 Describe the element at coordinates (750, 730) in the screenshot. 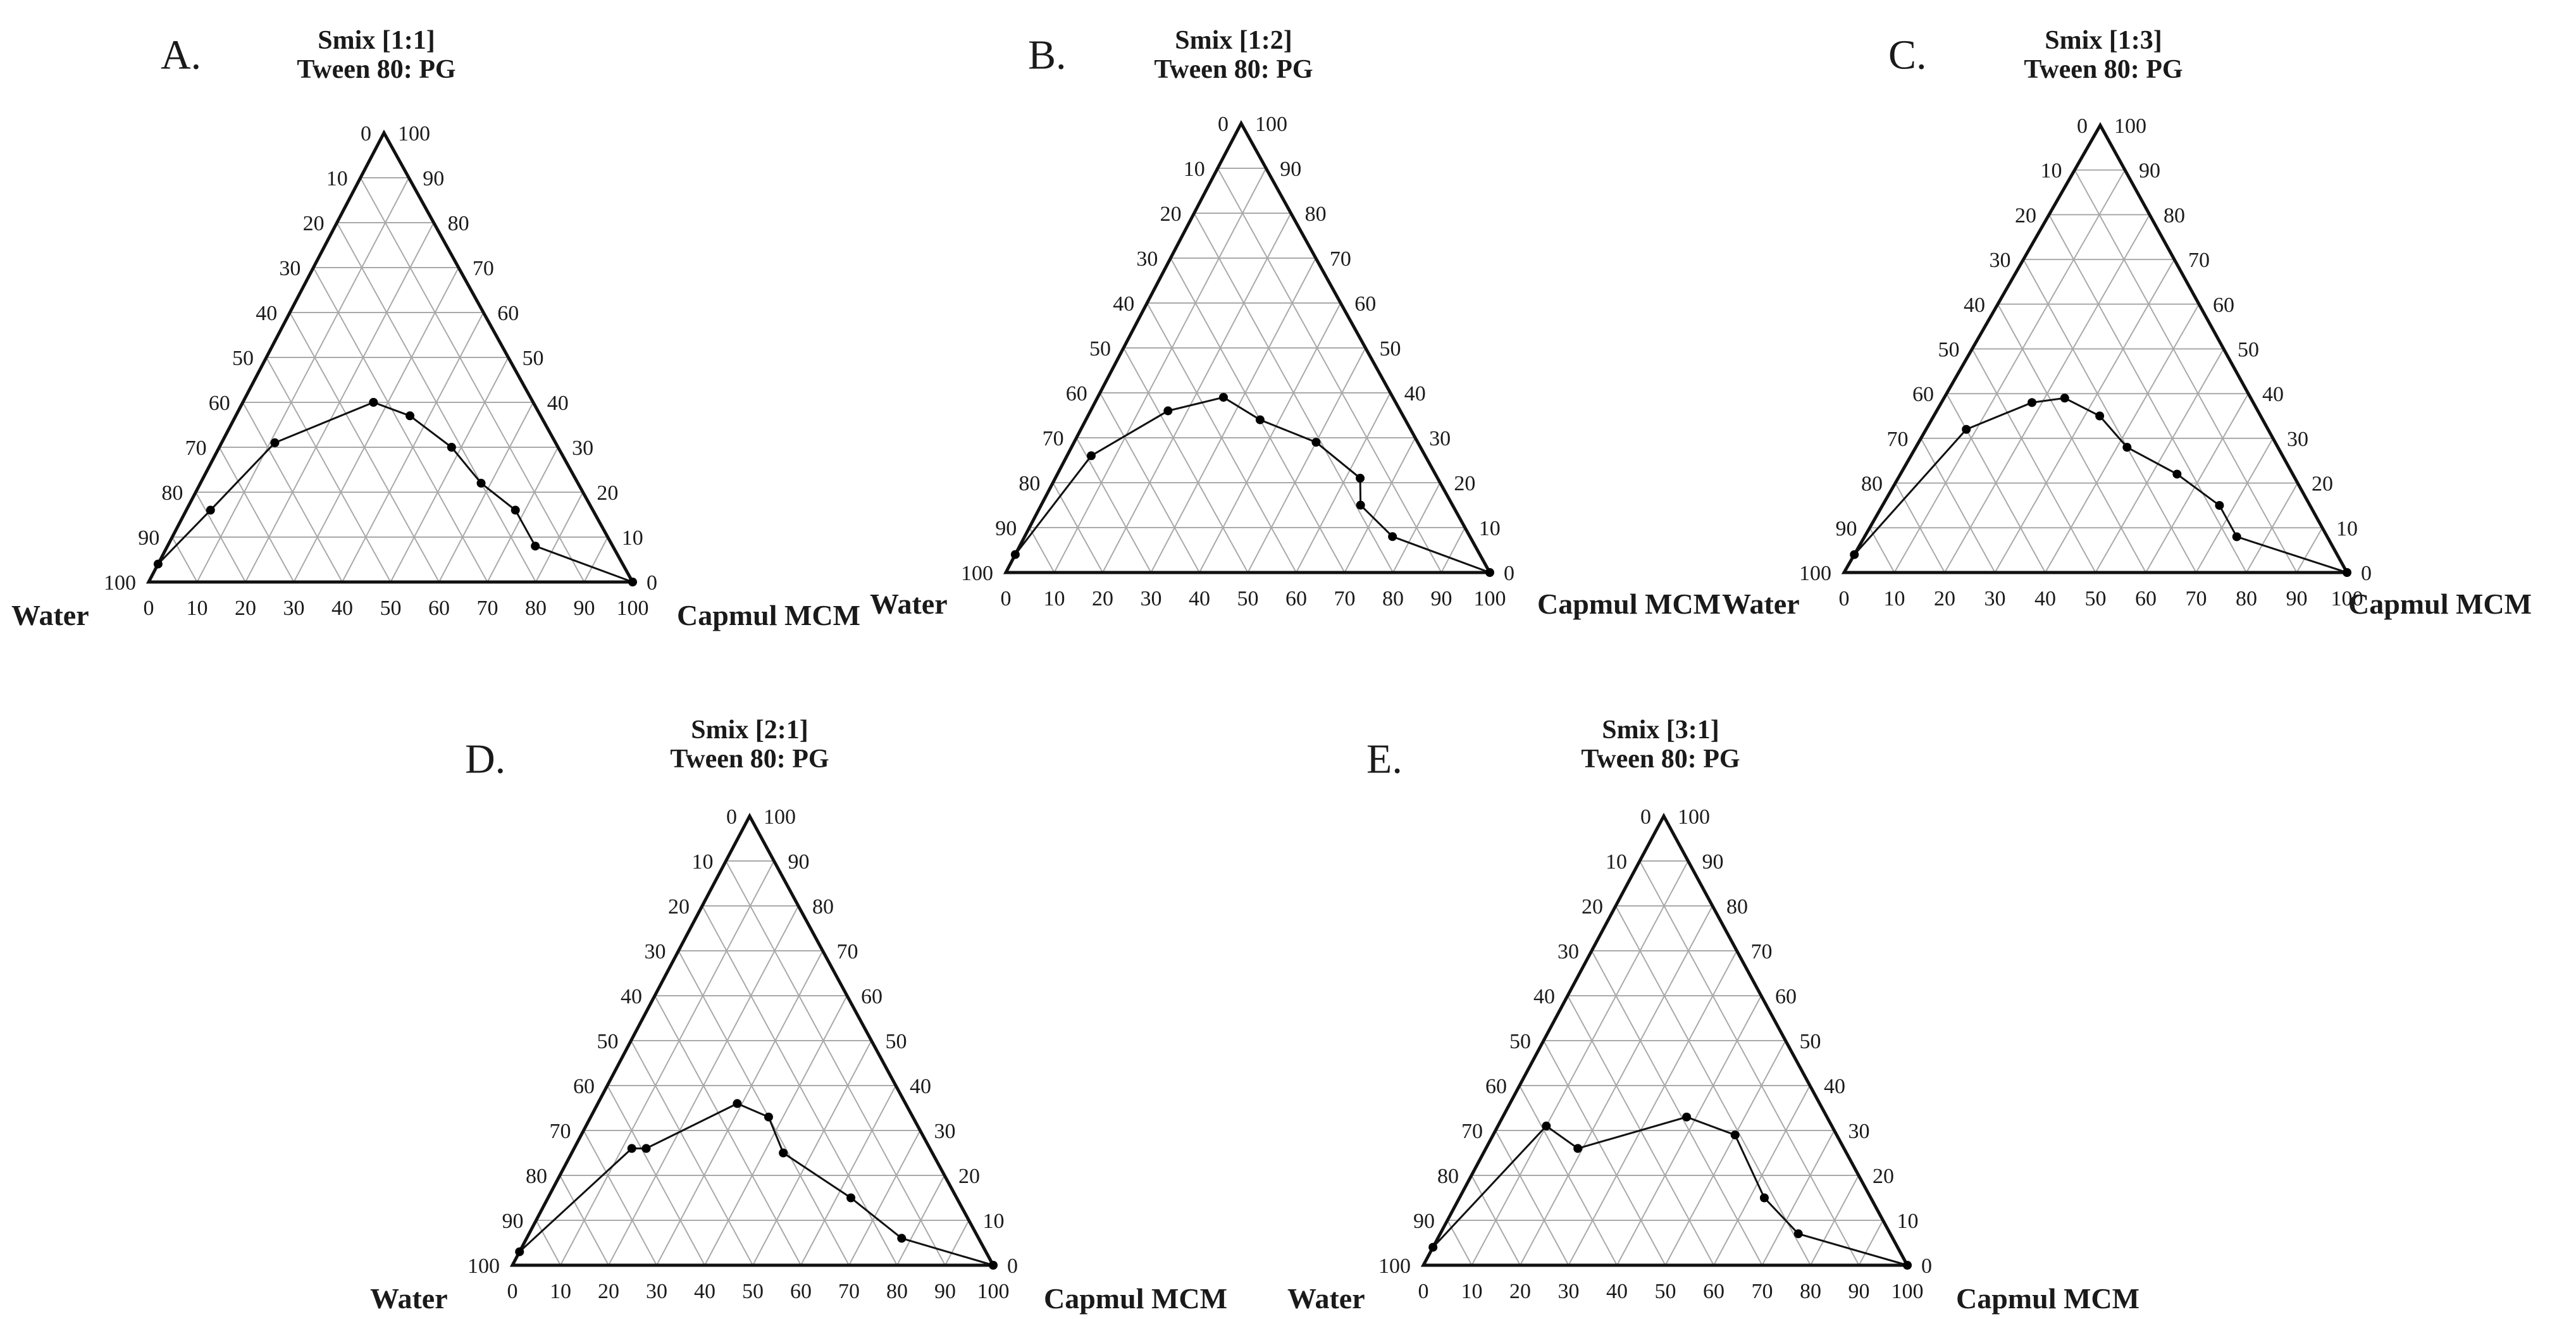

I see `panel-title: Smix [2:1]` at that location.